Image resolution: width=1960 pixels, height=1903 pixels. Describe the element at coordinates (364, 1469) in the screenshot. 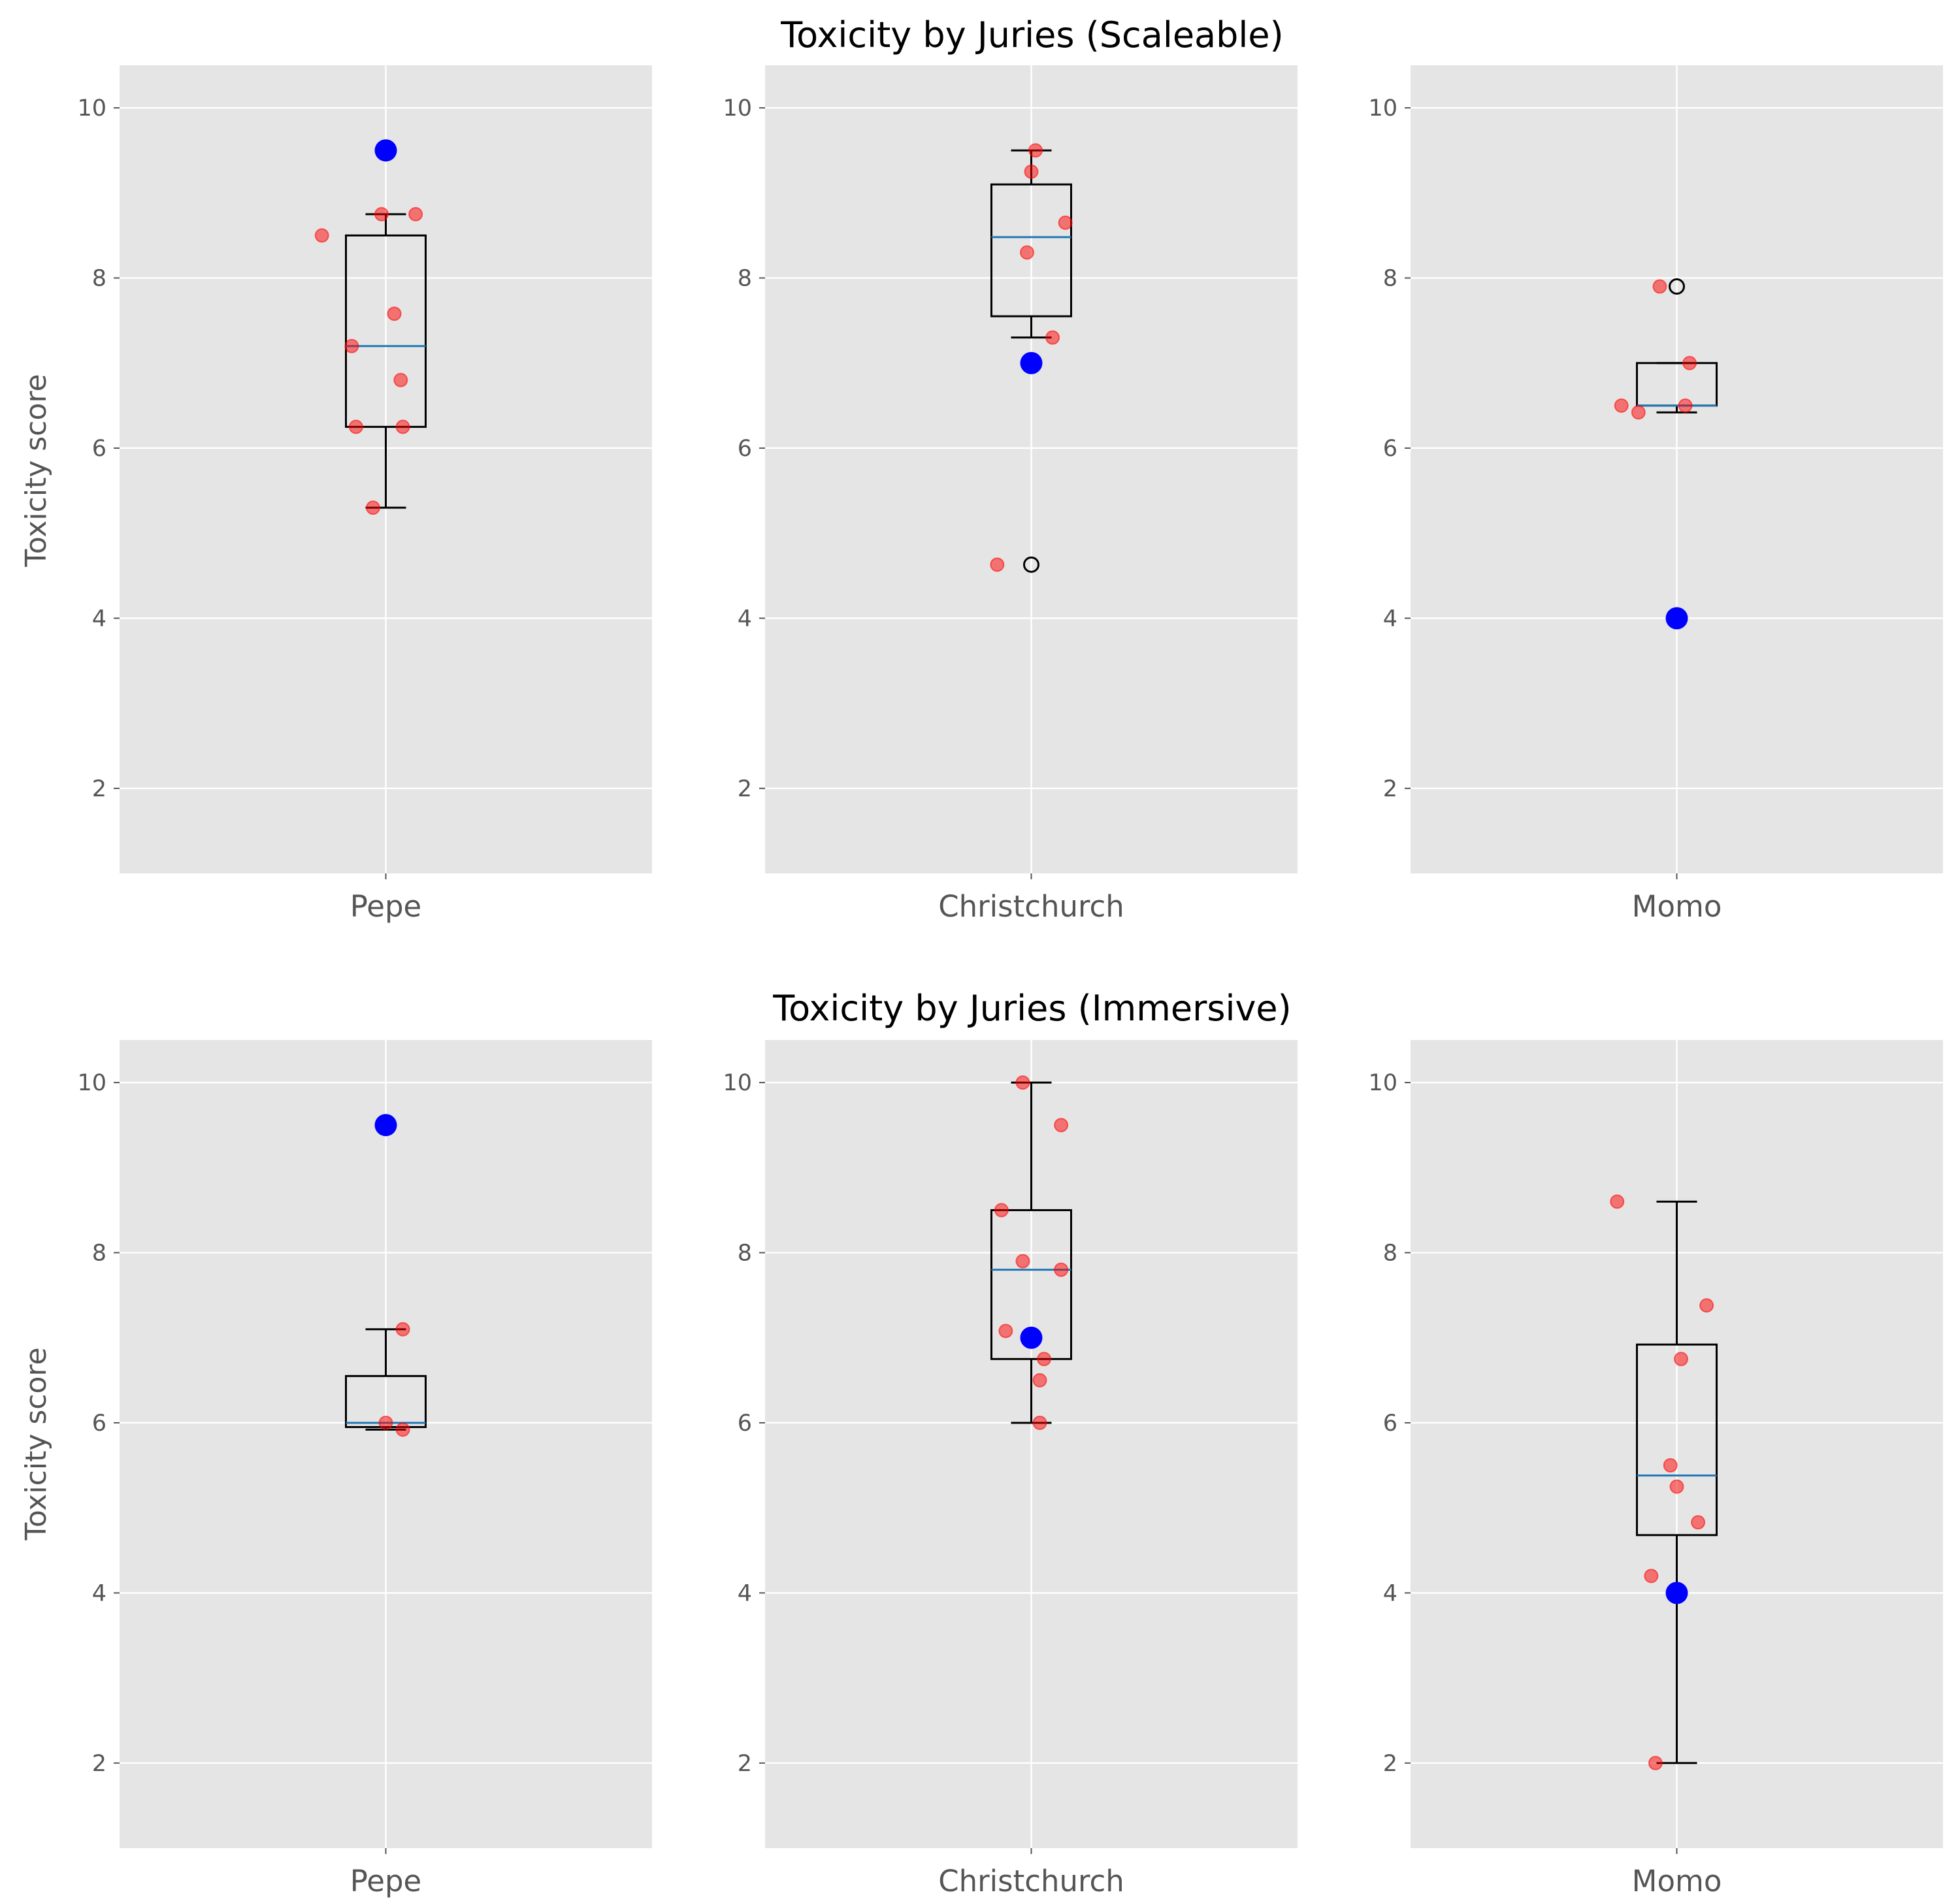

I see `panel-4: 2 4 6 8 10 Pepe` at that location.